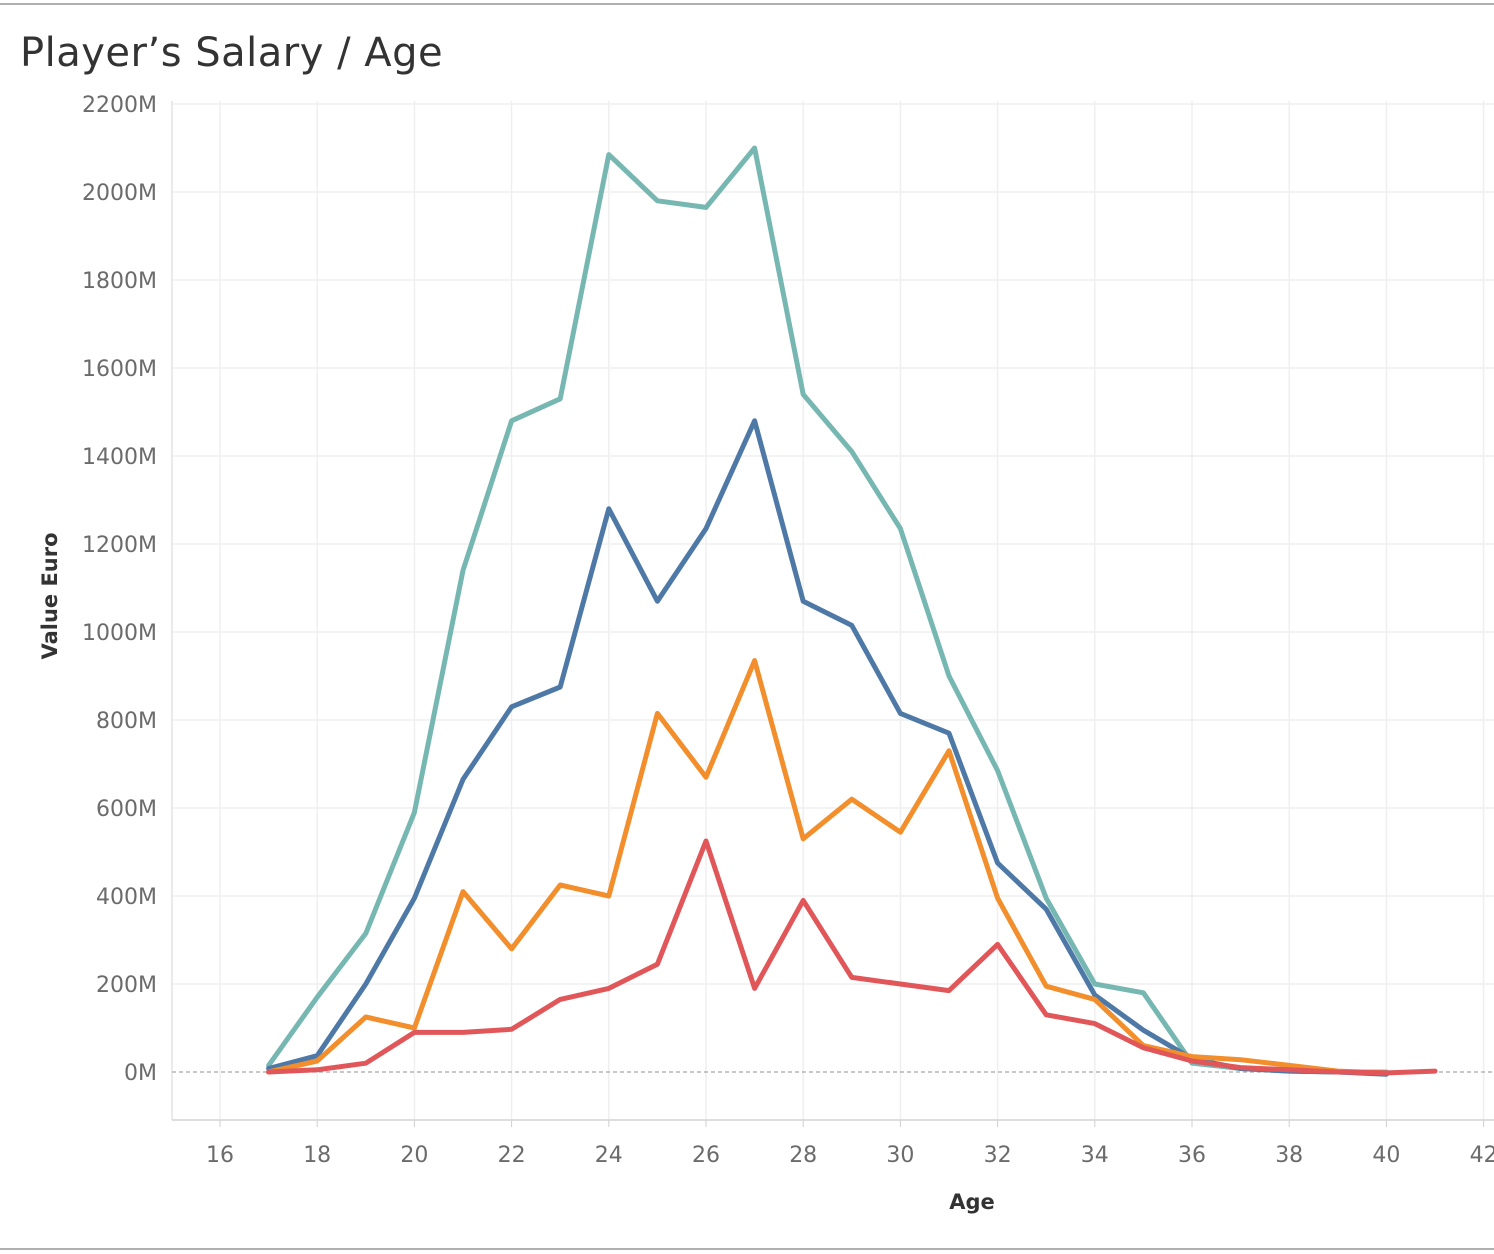 This screenshot has width=1494, height=1254. What do you see at coordinates (414, 1155) in the screenshot?
I see `x-tick-label: 20` at bounding box center [414, 1155].